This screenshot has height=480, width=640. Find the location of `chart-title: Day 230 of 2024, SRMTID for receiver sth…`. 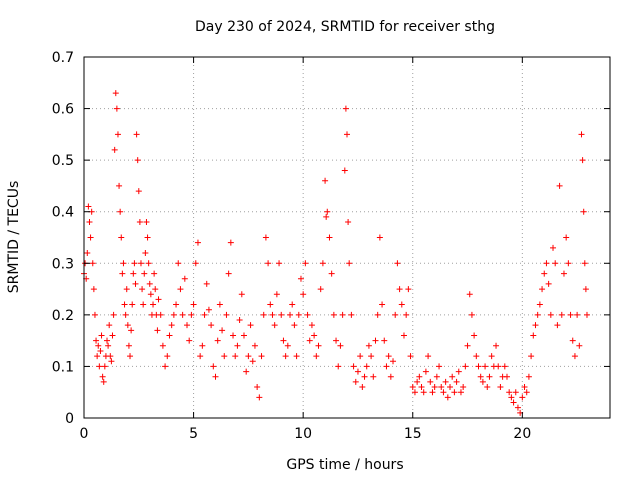

chart-title: Day 230 of 2024, SRMTID for receiver sth… is located at coordinates (345, 27).